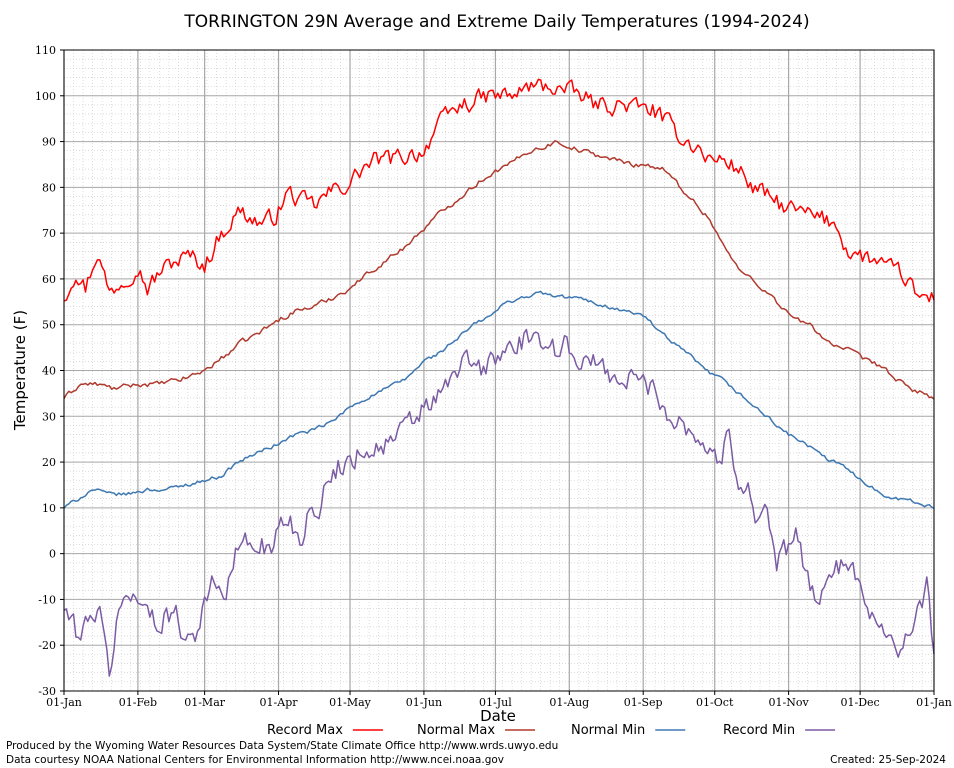 This screenshot has height=768, width=954. What do you see at coordinates (495, 702) in the screenshot?
I see `x-tick-label: 01-Jul` at bounding box center [495, 702].